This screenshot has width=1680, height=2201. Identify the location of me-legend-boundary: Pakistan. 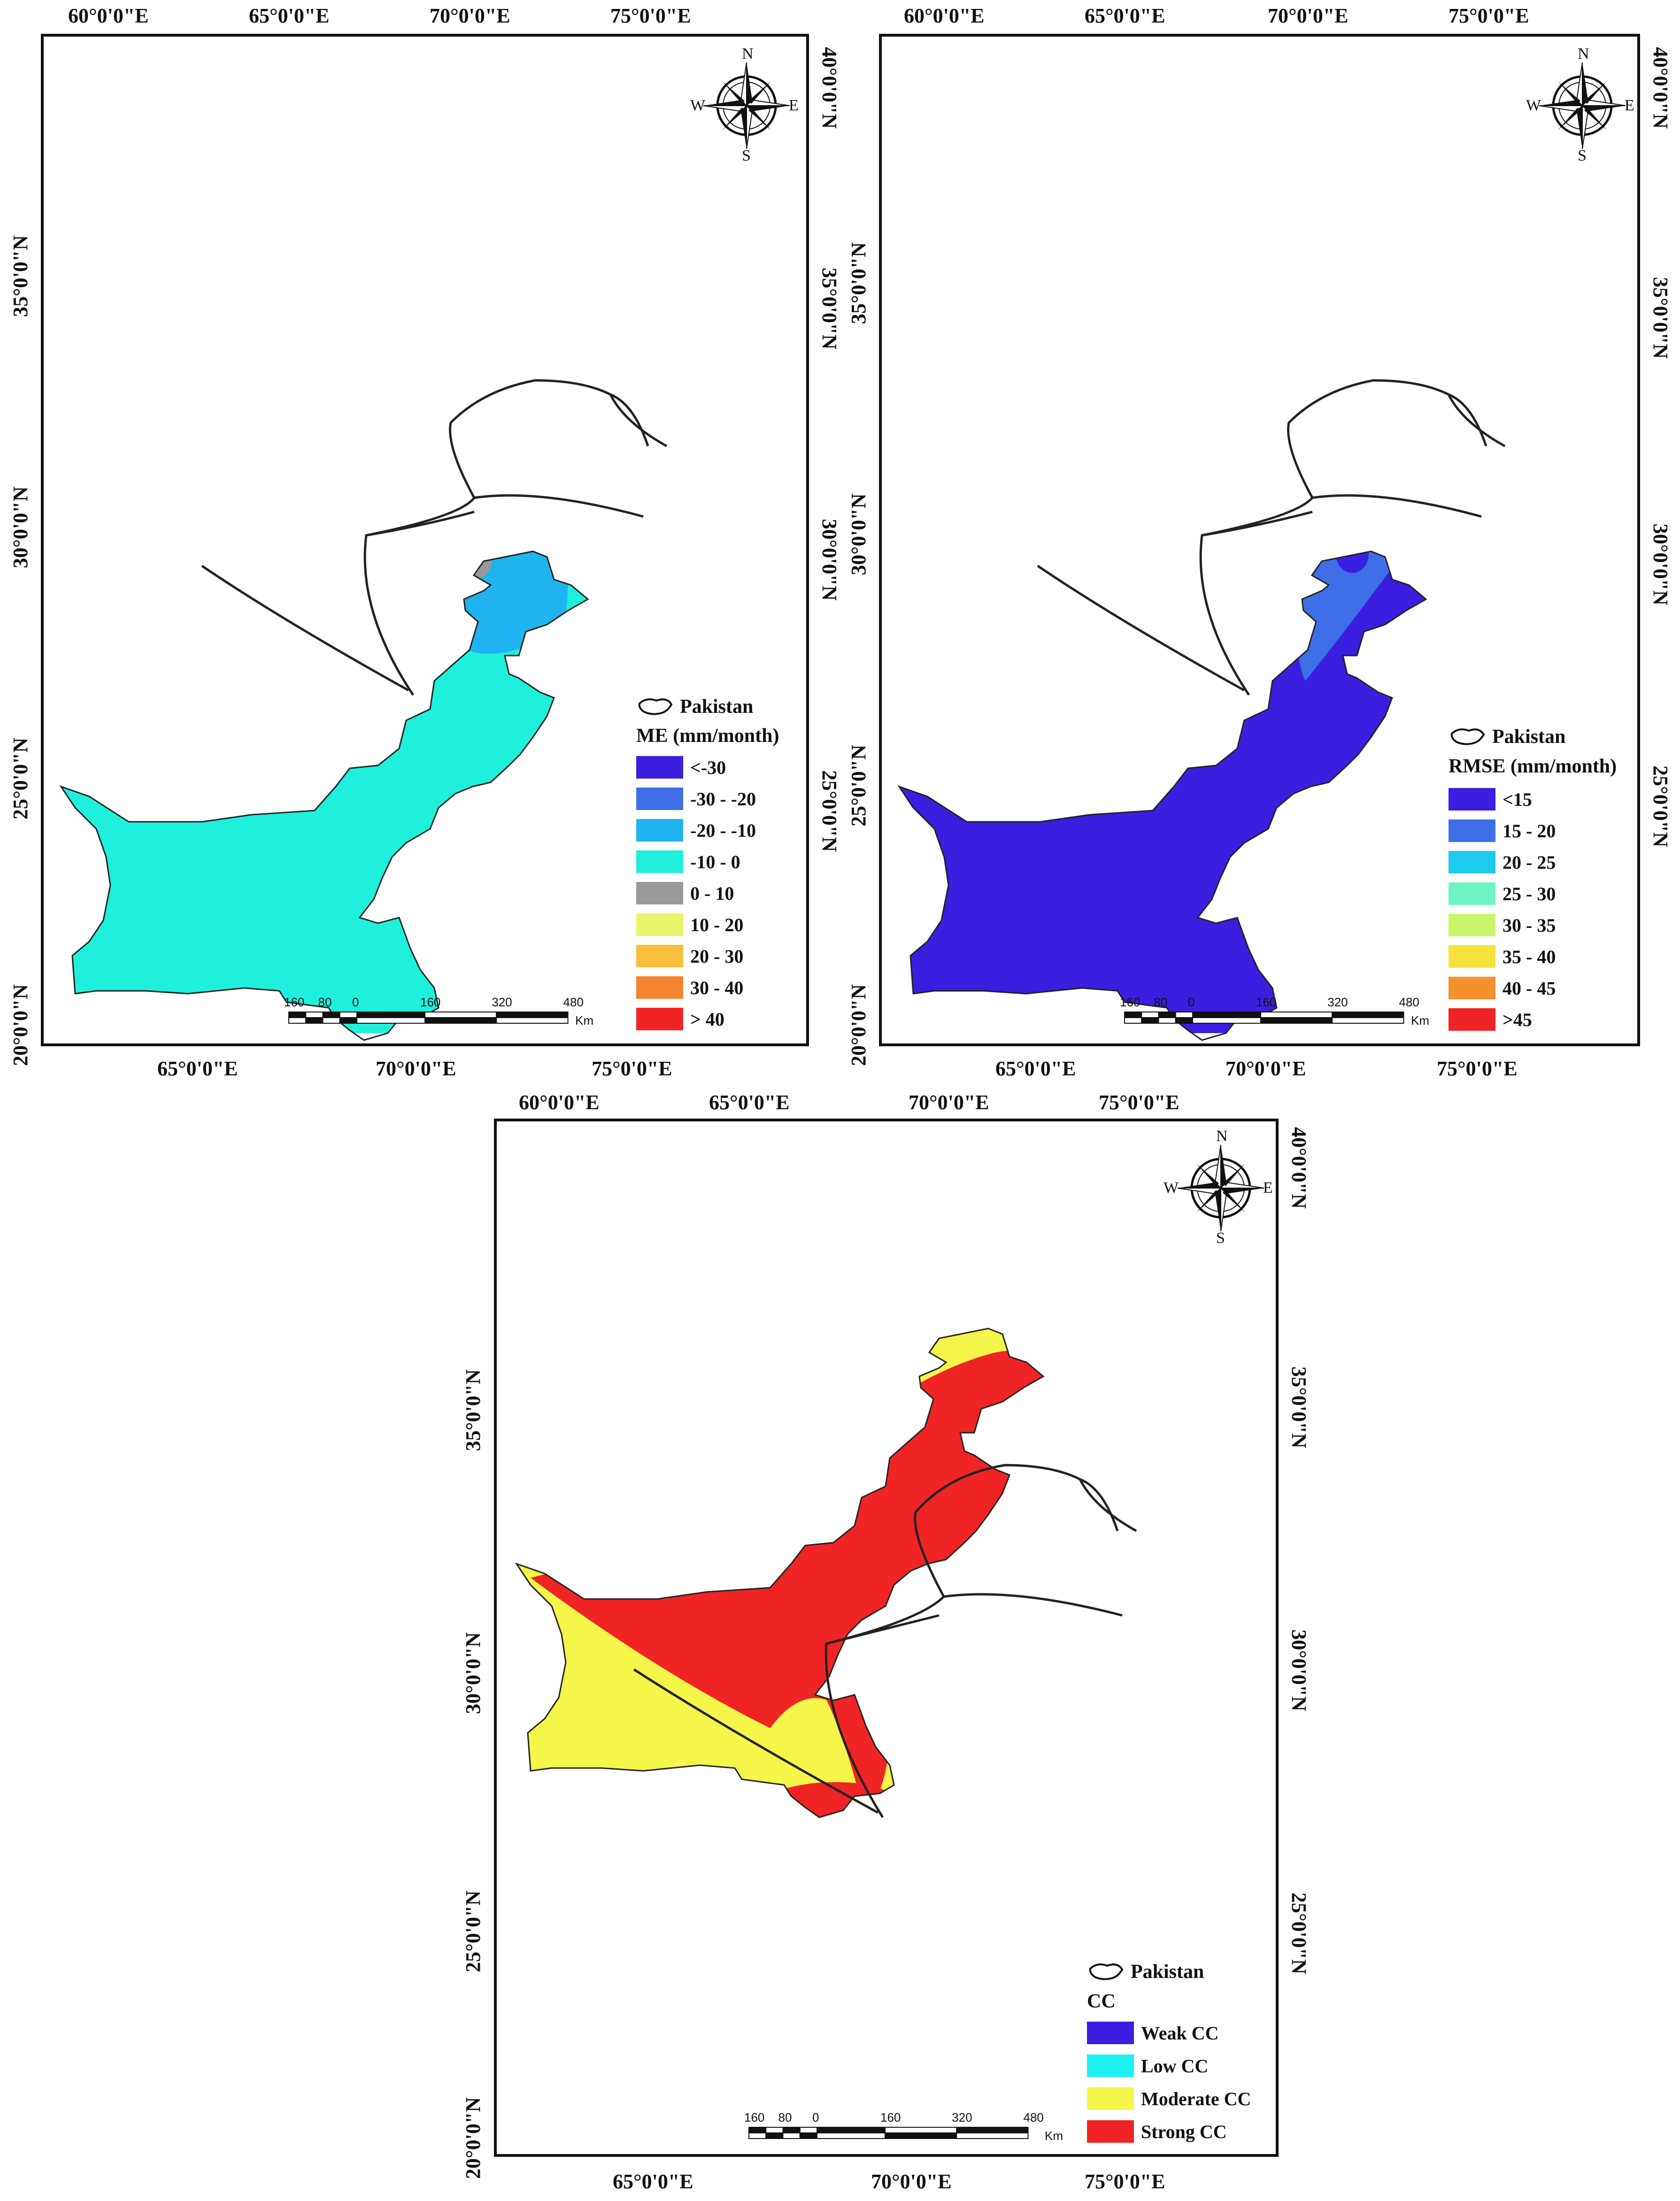
(695, 707).